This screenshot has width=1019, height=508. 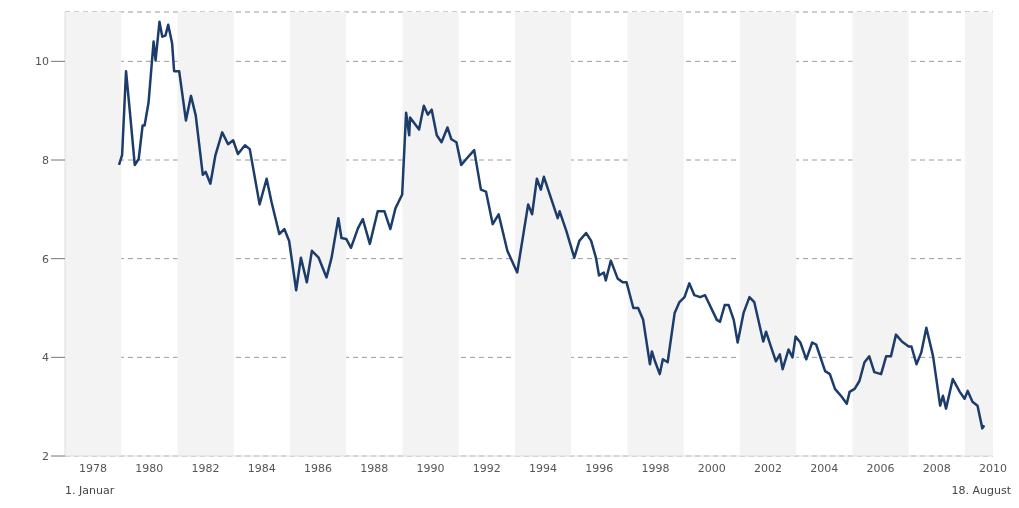 I want to click on x-tick-label: 1986, so click(x=318, y=468).